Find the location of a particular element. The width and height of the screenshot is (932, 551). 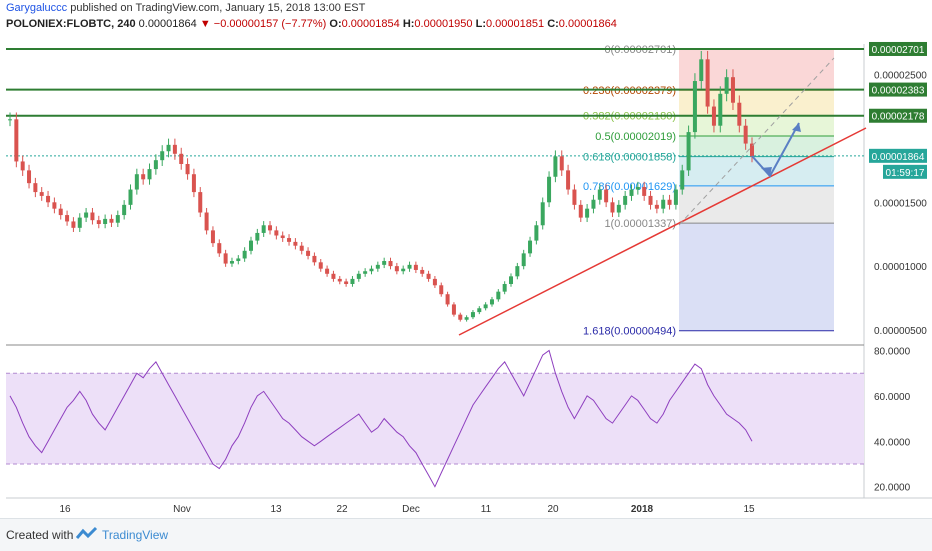

time-tick-label: Nov is located at coordinates (182, 509).